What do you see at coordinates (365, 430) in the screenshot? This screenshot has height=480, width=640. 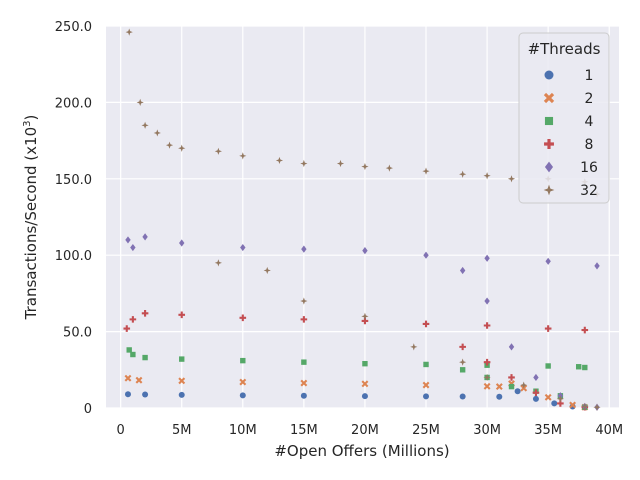 I see `x-tick-label: 20M` at bounding box center [365, 430].